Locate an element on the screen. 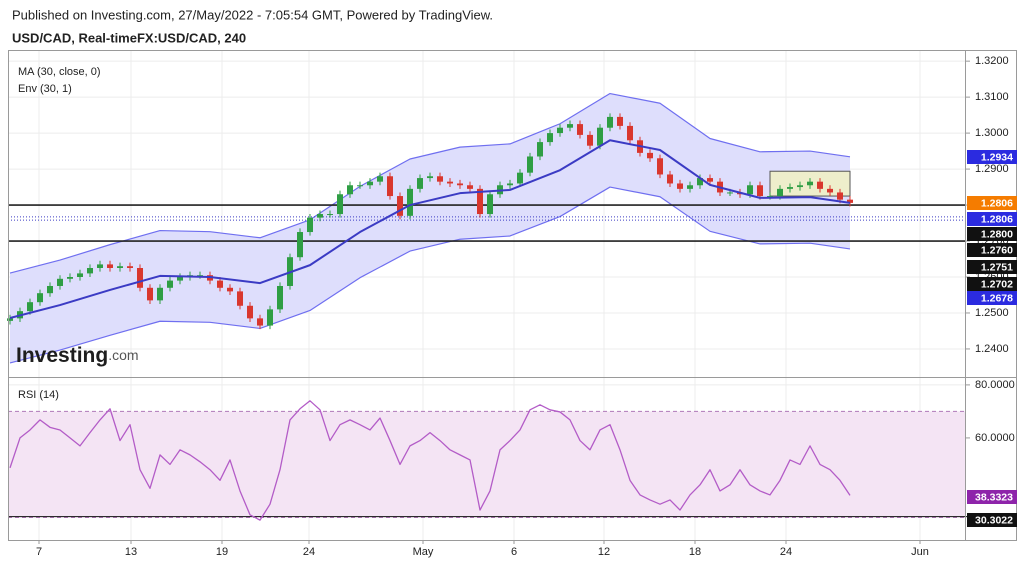  x-tick-label: 7 is located at coordinates (39, 552).